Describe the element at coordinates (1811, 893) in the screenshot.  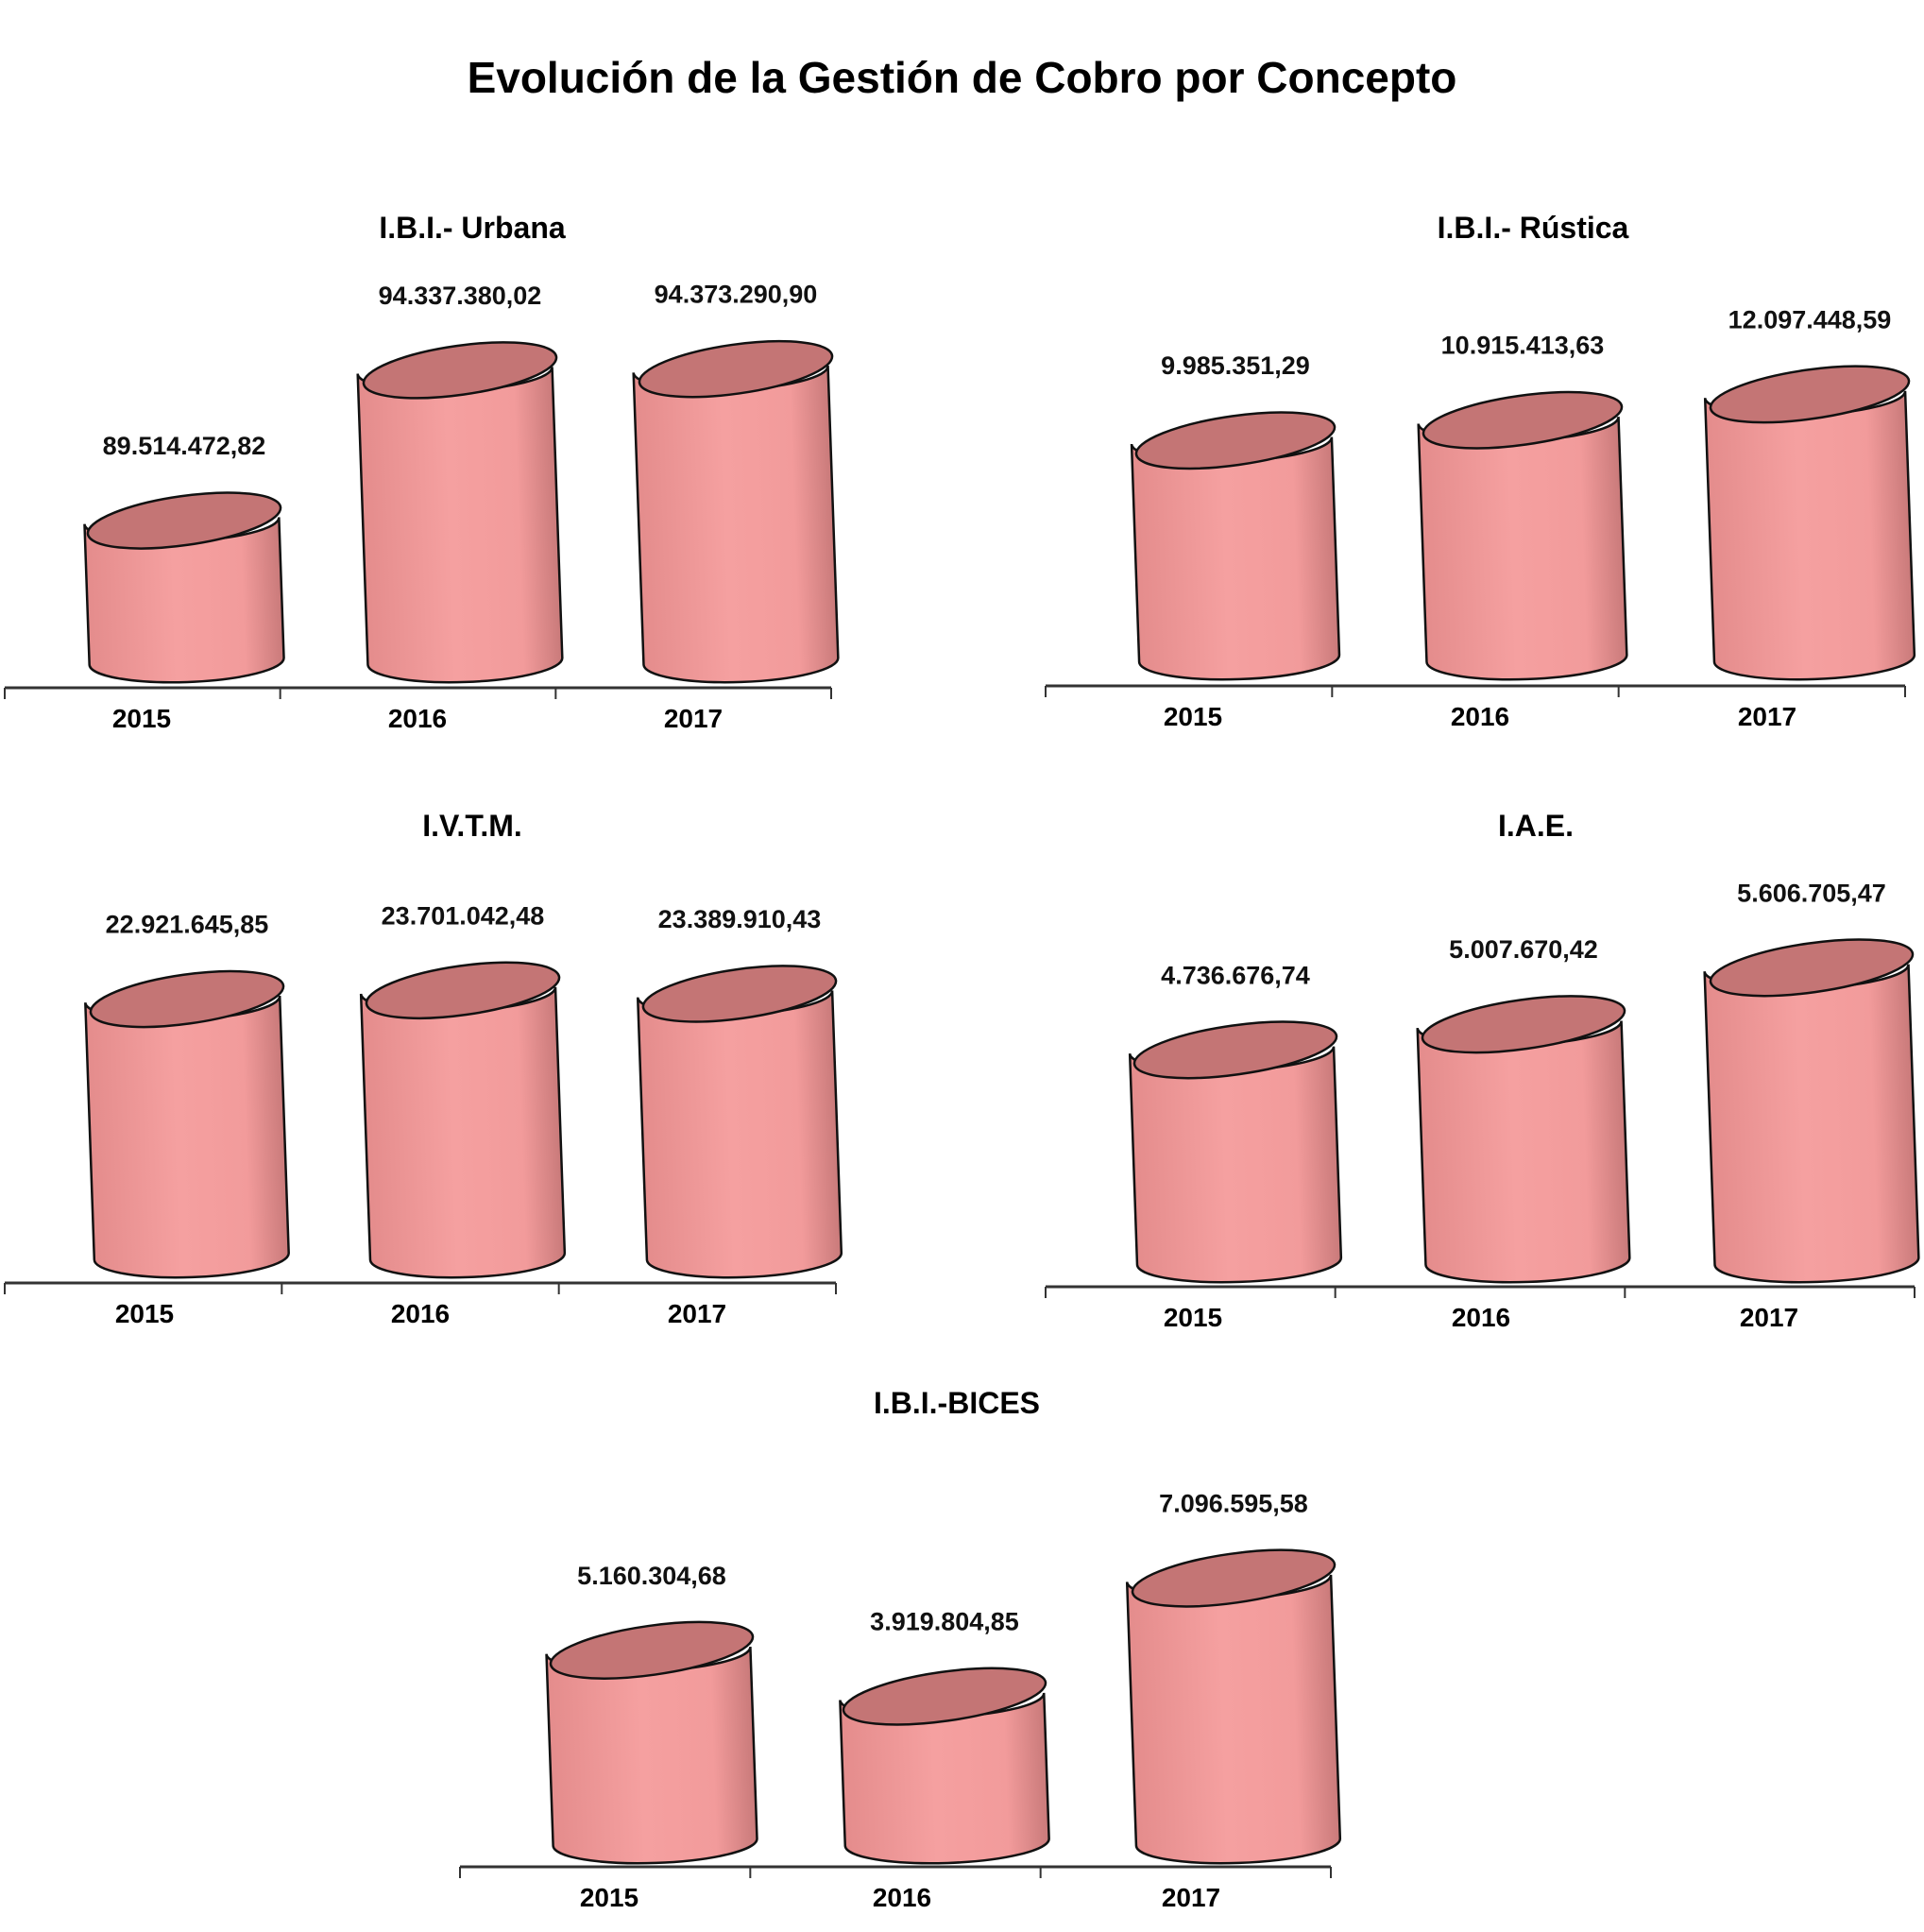
I see `data-label: 5.606.705,47` at that location.